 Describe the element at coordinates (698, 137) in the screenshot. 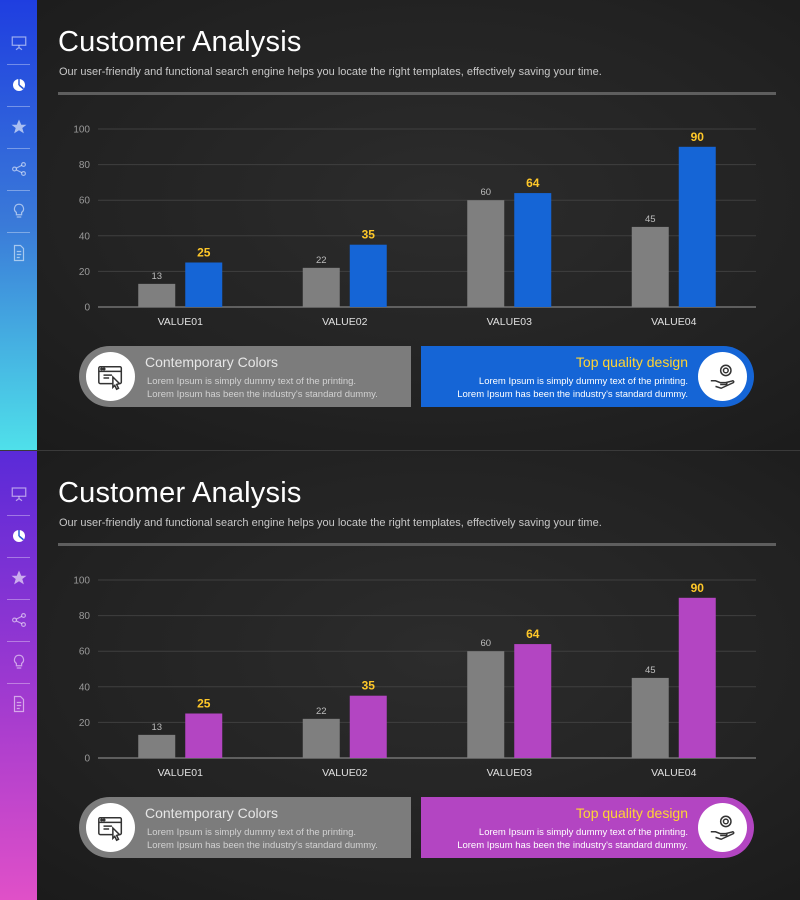

I see `data-label: 90` at that location.